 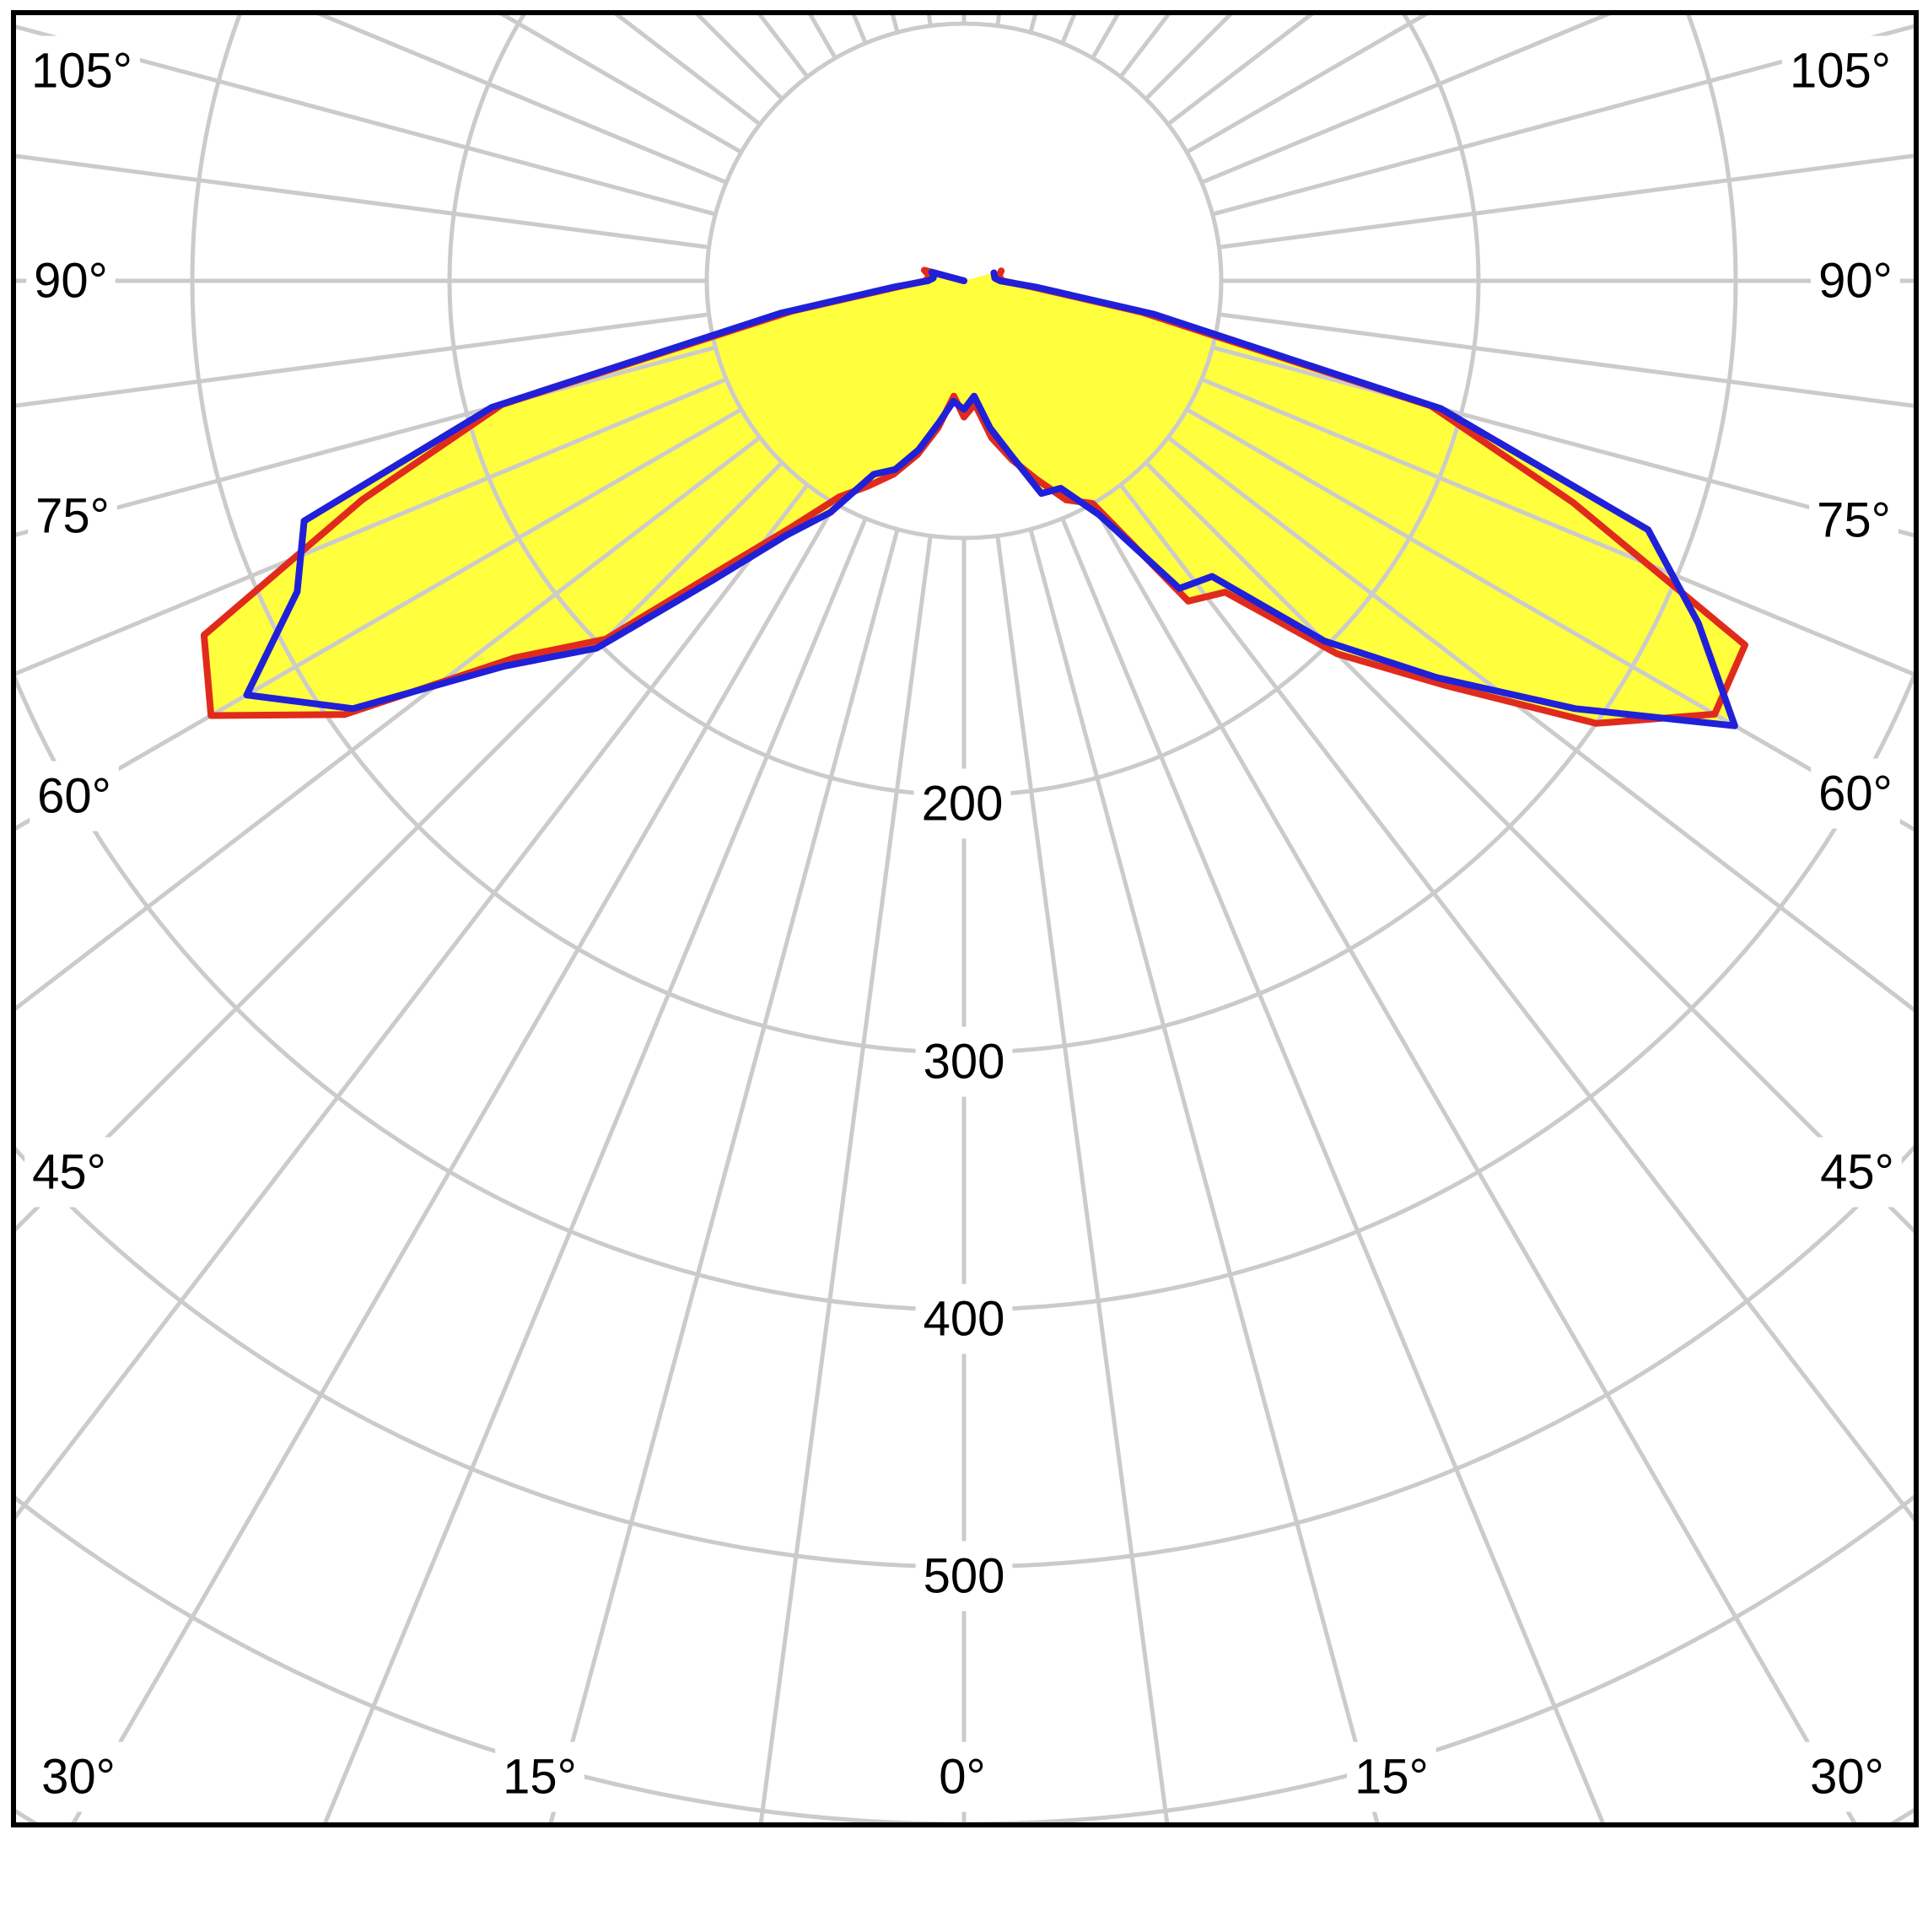 I want to click on angle-label-60deg-left: 60°, so click(x=74, y=796).